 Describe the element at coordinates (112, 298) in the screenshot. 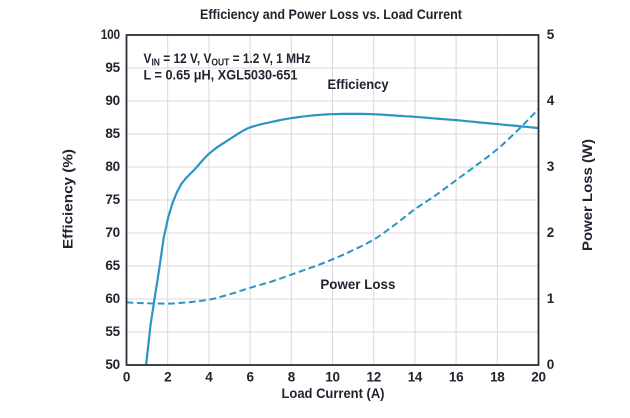

I see `svg-text: 60` at that location.